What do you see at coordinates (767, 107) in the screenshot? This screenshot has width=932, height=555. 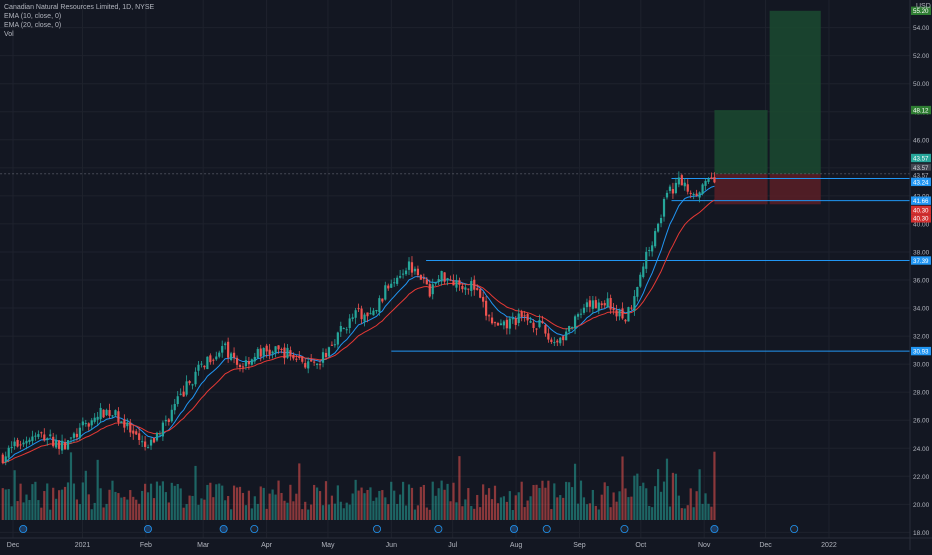 I see `position-zones` at bounding box center [767, 107].